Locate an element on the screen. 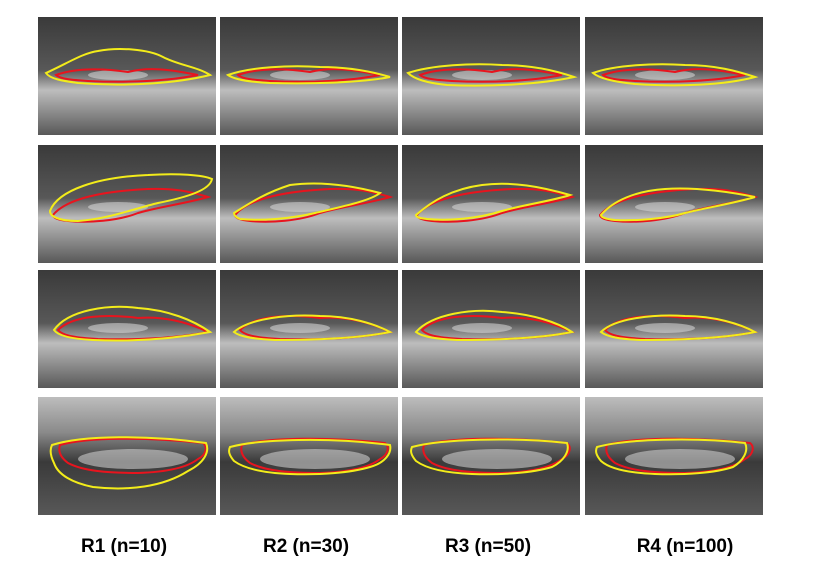 The height and width of the screenshot is (575, 824). ultrasound-tile-r3-c3 is located at coordinates (491, 329).